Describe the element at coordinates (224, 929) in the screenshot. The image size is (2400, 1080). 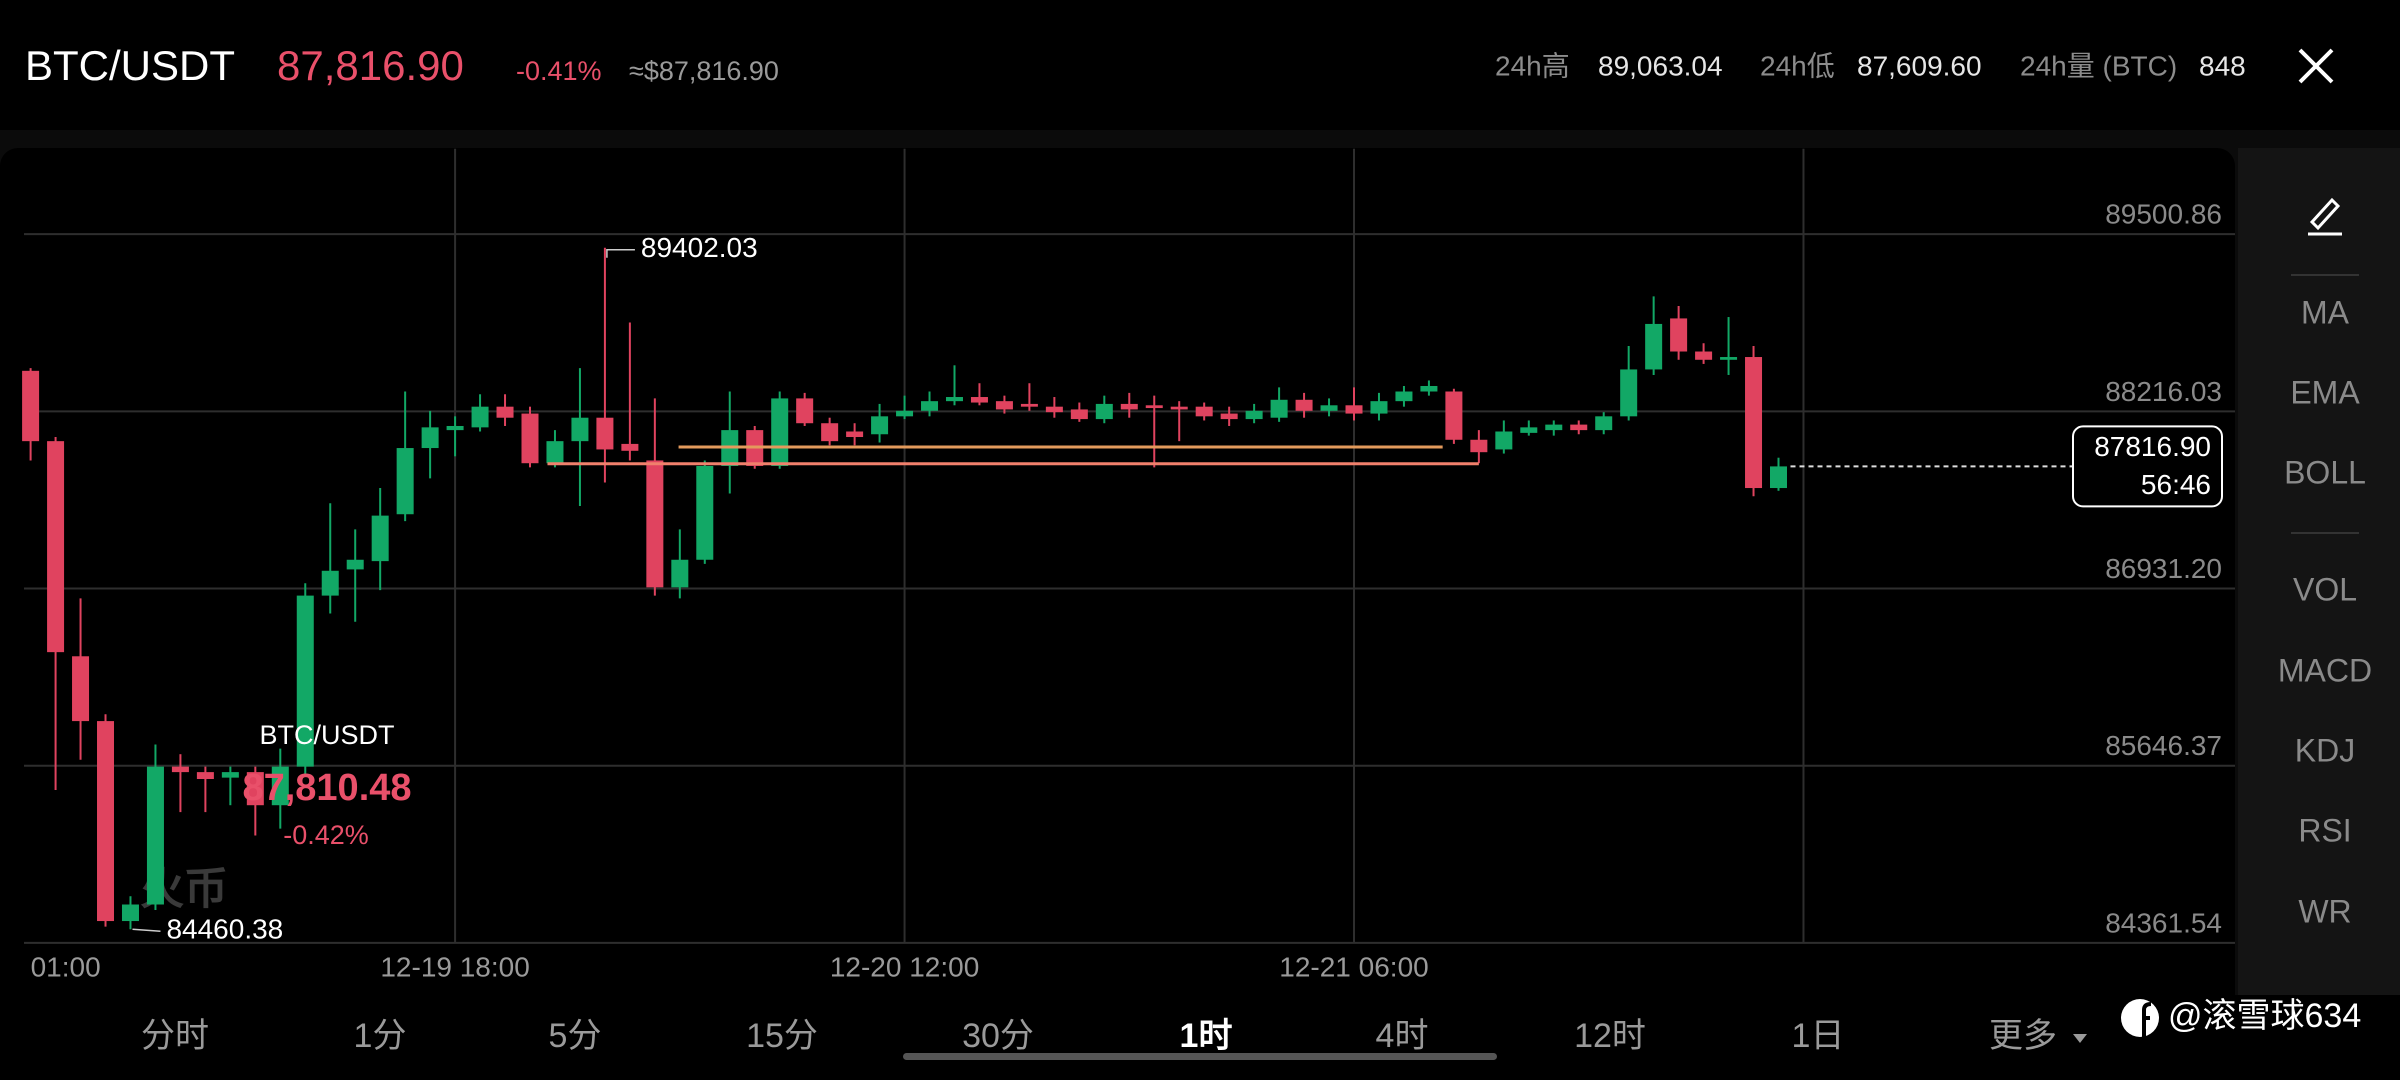
I see `low-label: 84460.38` at that location.